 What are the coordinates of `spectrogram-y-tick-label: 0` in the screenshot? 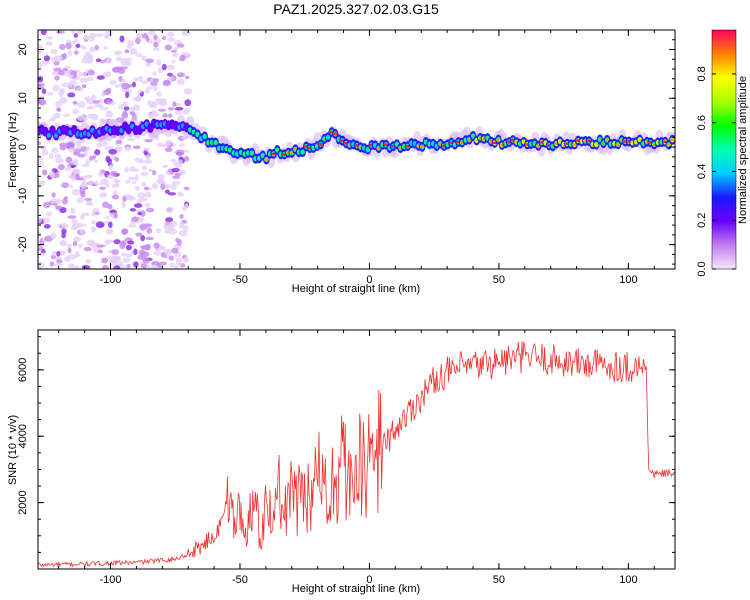 It's located at (23, 147).